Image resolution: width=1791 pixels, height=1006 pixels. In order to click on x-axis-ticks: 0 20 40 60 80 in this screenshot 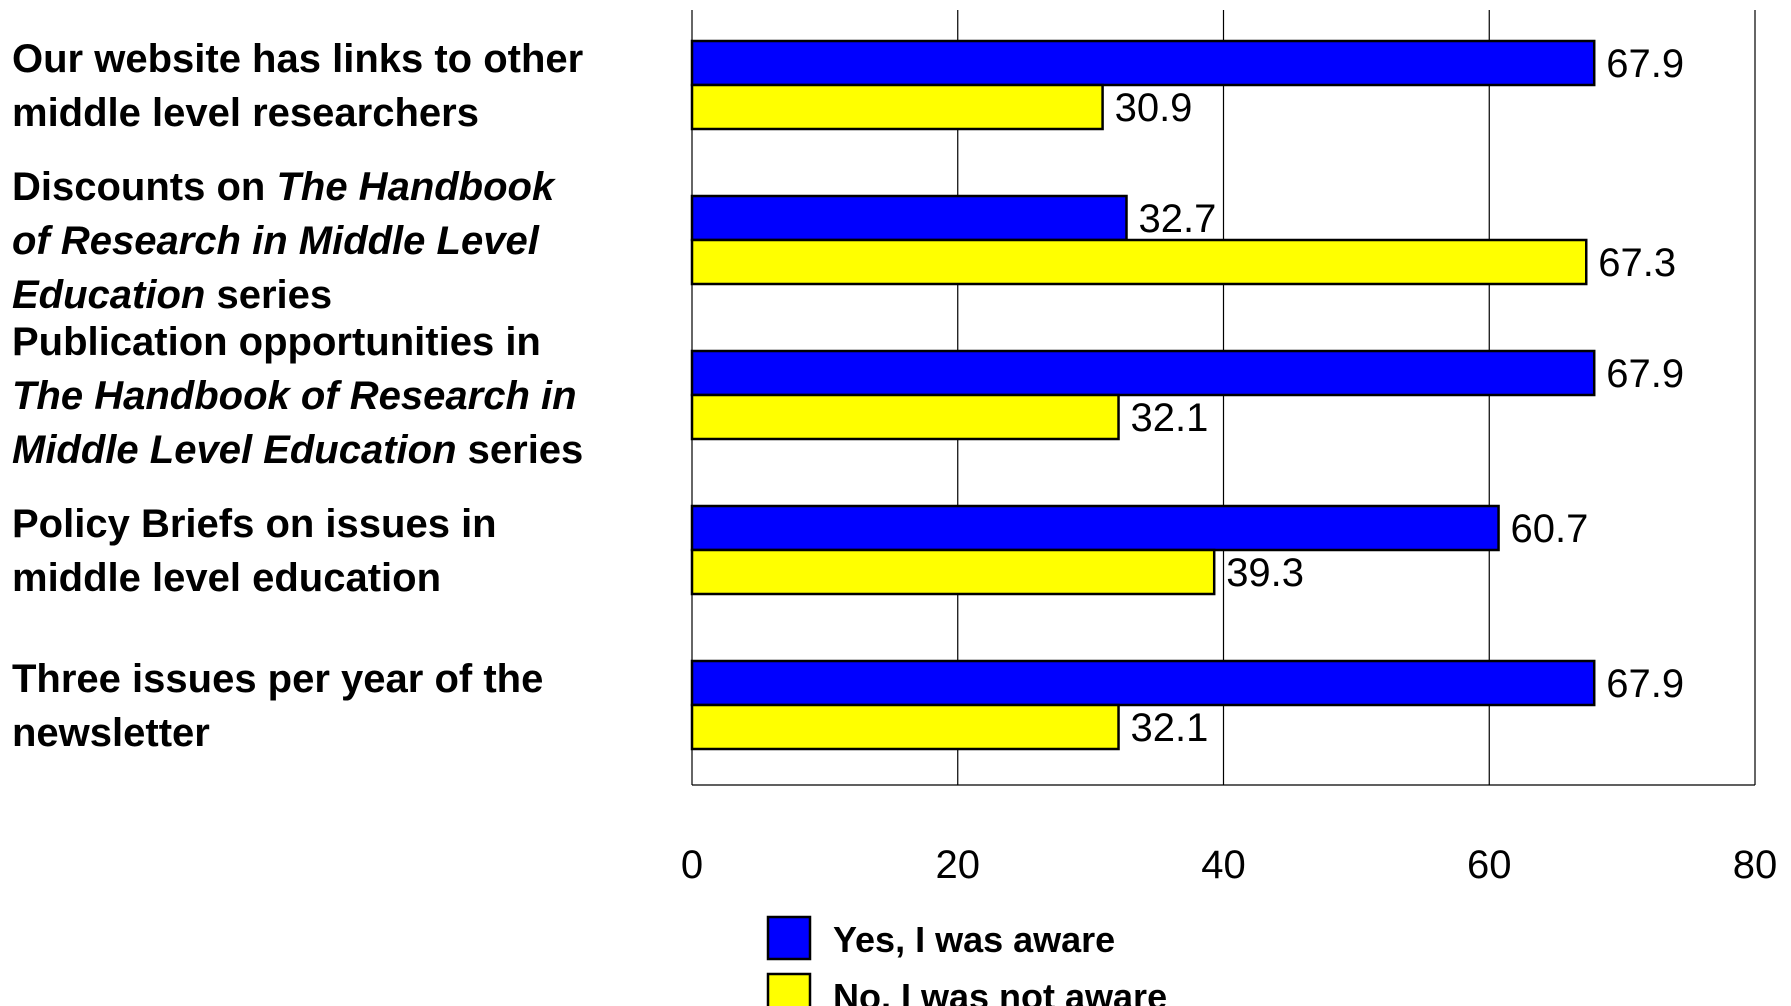, I will do `click(1229, 865)`.